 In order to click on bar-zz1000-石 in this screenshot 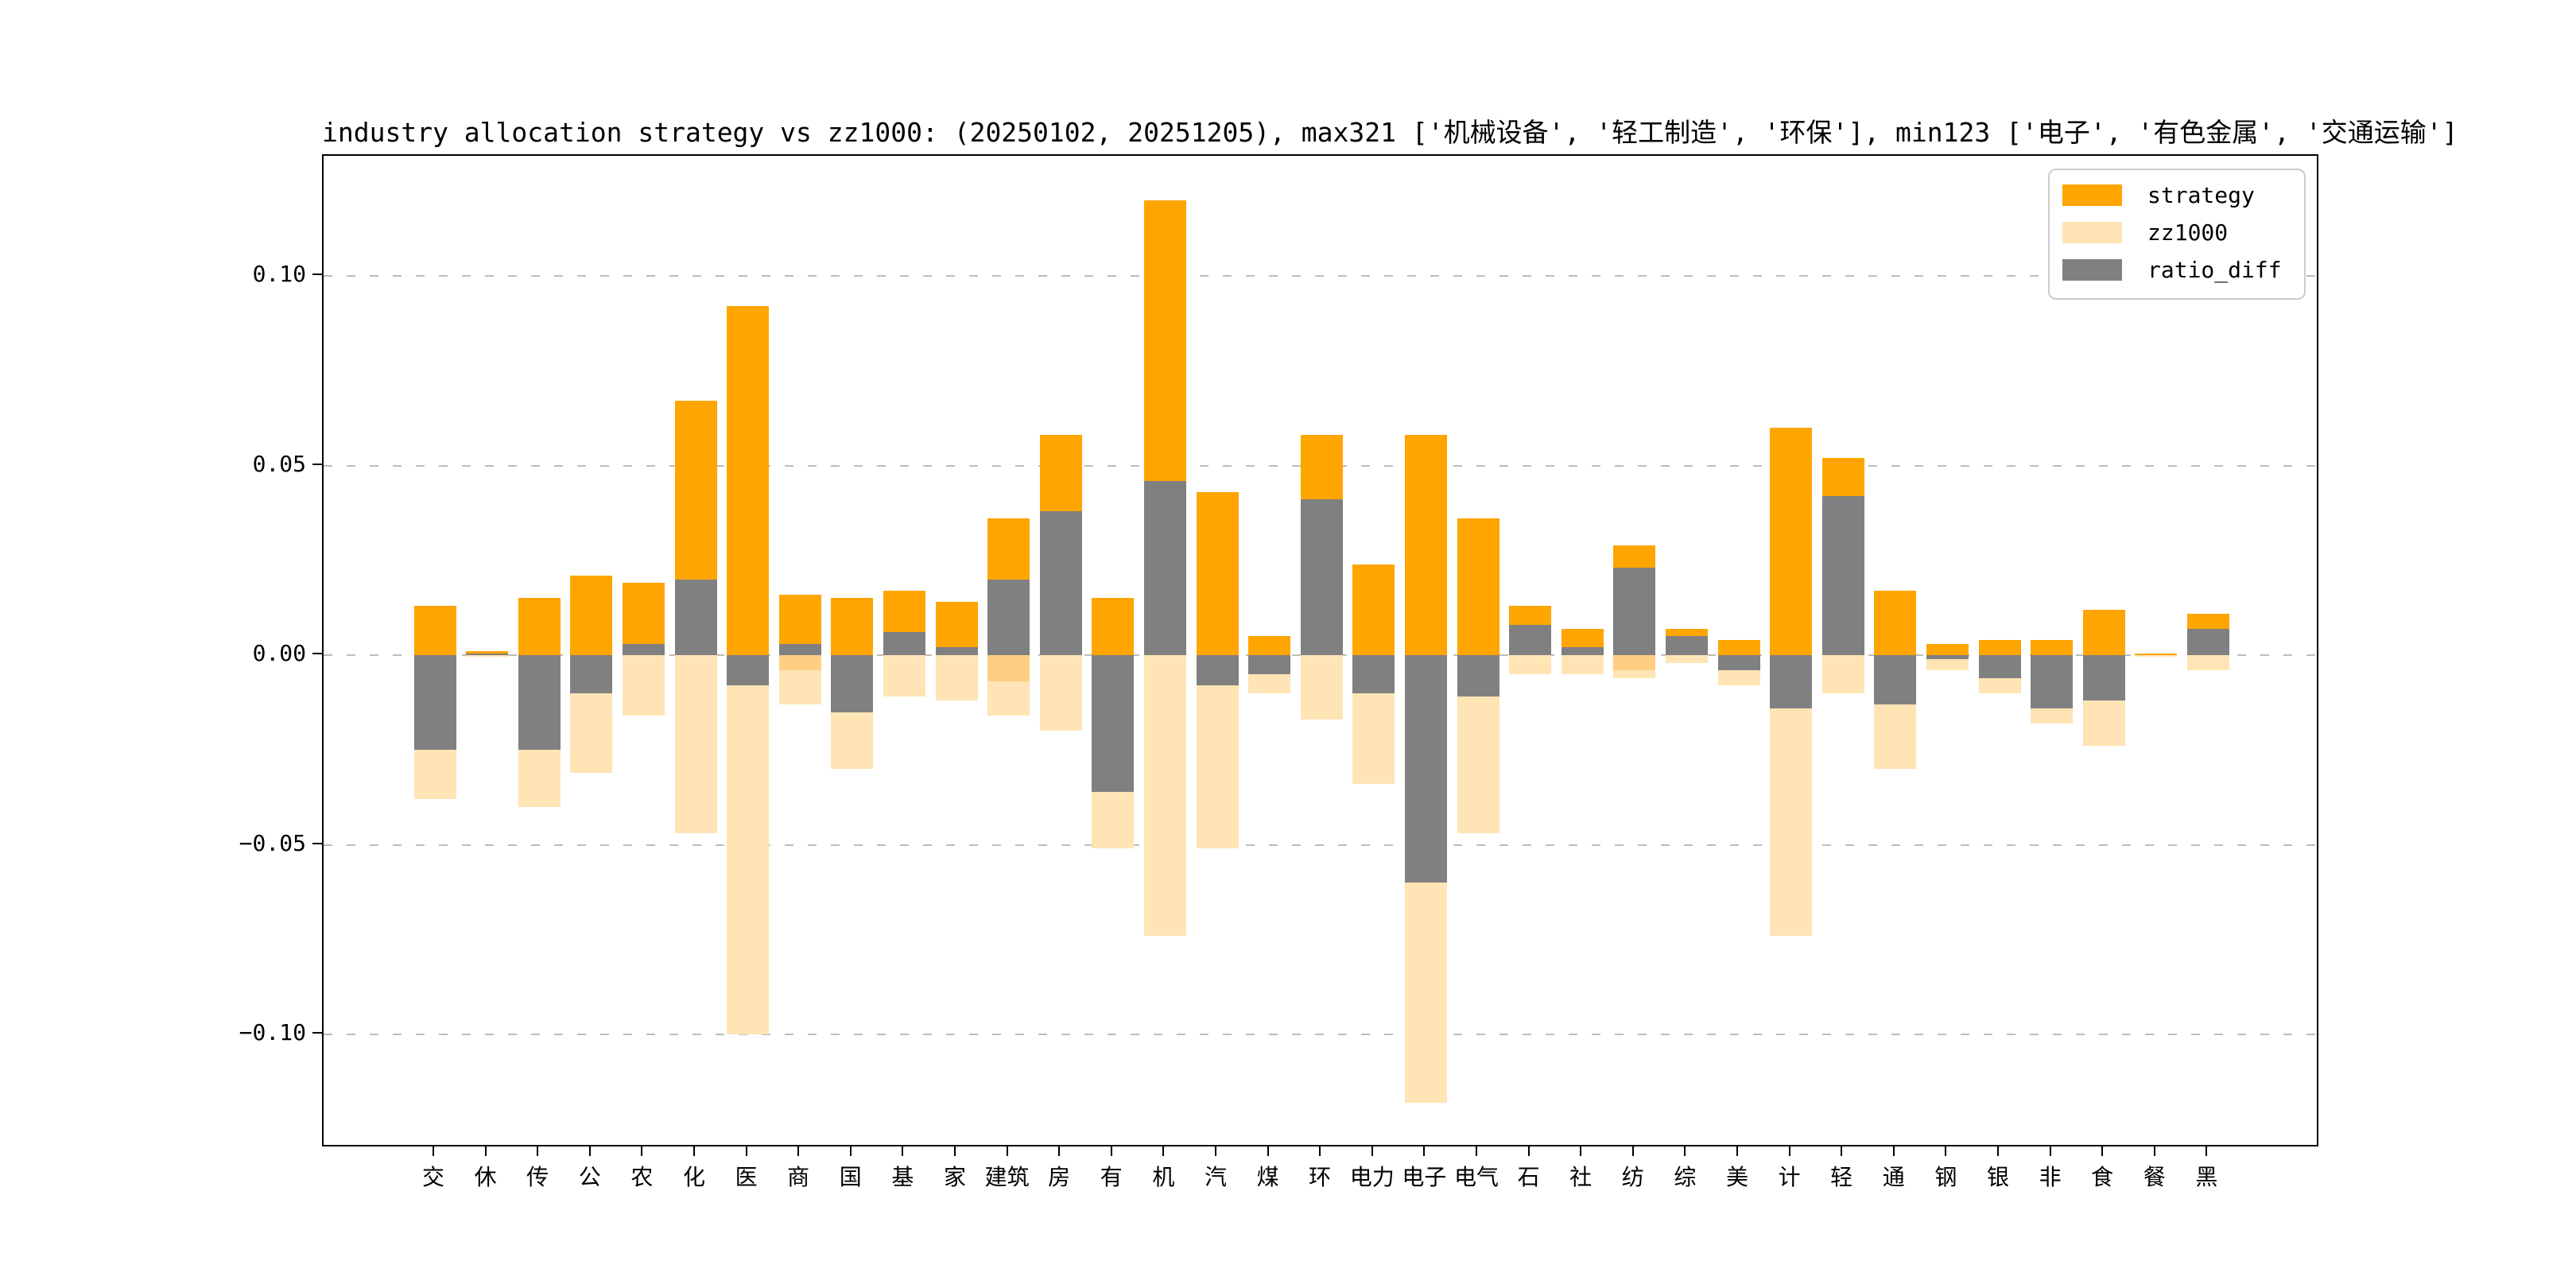, I will do `click(1531, 665)`.